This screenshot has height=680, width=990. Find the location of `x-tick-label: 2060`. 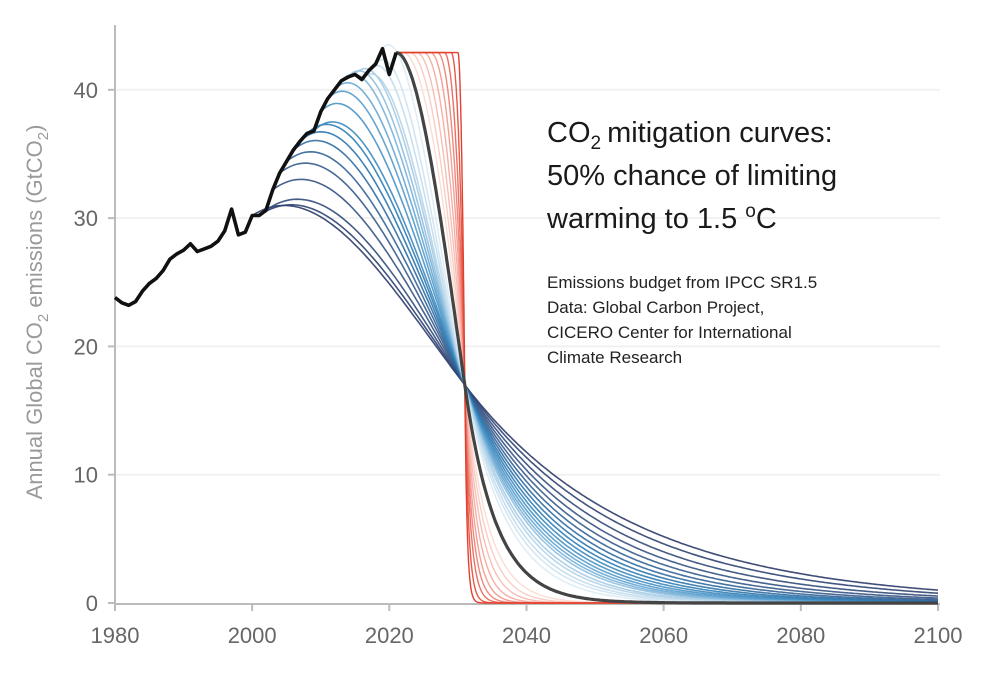

x-tick-label: 2060 is located at coordinates (663, 635).